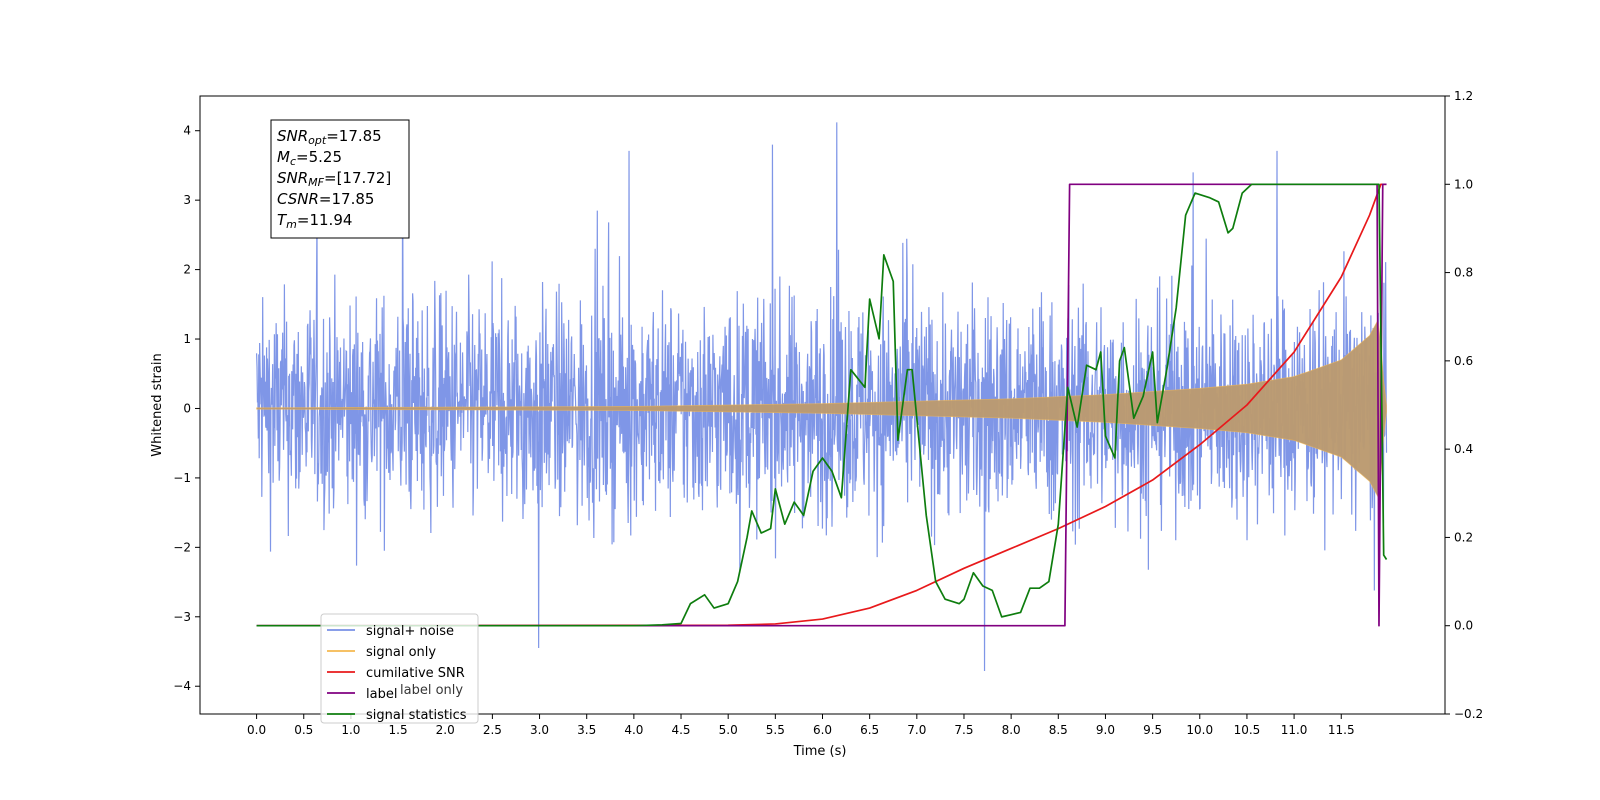  Describe the element at coordinates (303, 730) in the screenshot. I see `x-tick-label: 0.5` at that location.